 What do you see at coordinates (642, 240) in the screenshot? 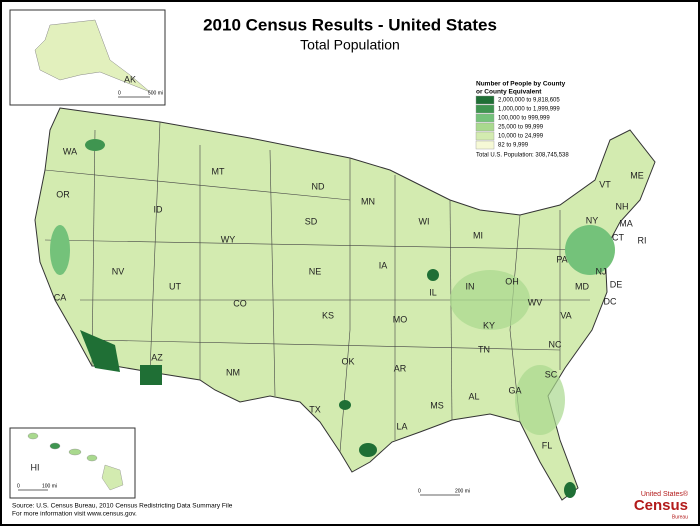
I see `state-label: RI` at bounding box center [642, 240].